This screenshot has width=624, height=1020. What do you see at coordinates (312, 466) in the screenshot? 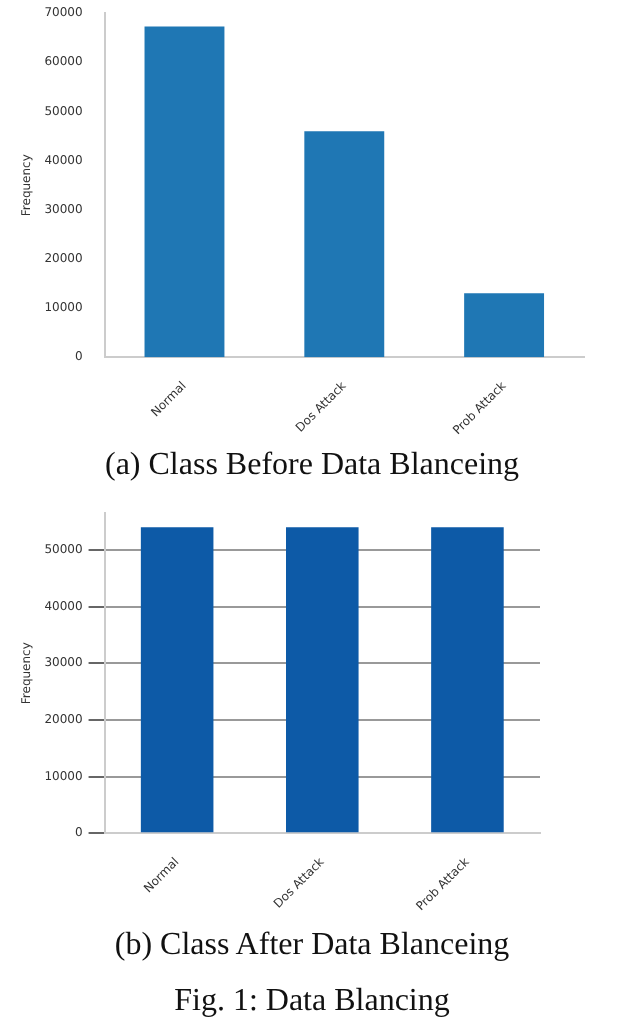
I see `text: (a) Class Before Data Blanceing` at bounding box center [312, 466].